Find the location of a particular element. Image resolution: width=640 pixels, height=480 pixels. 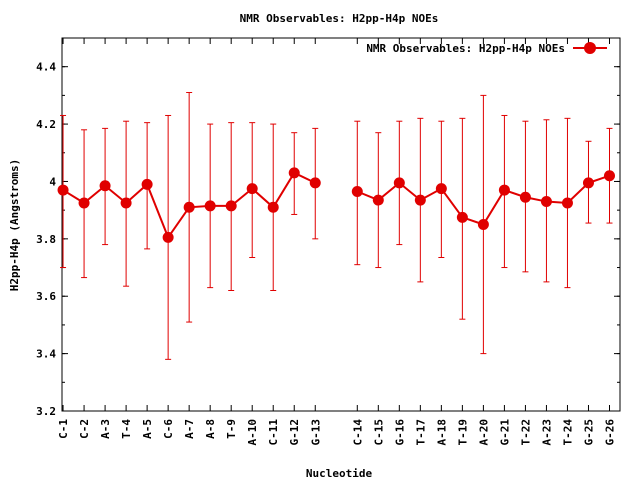

x-tick-label: T-19 is located at coordinates (462, 432).